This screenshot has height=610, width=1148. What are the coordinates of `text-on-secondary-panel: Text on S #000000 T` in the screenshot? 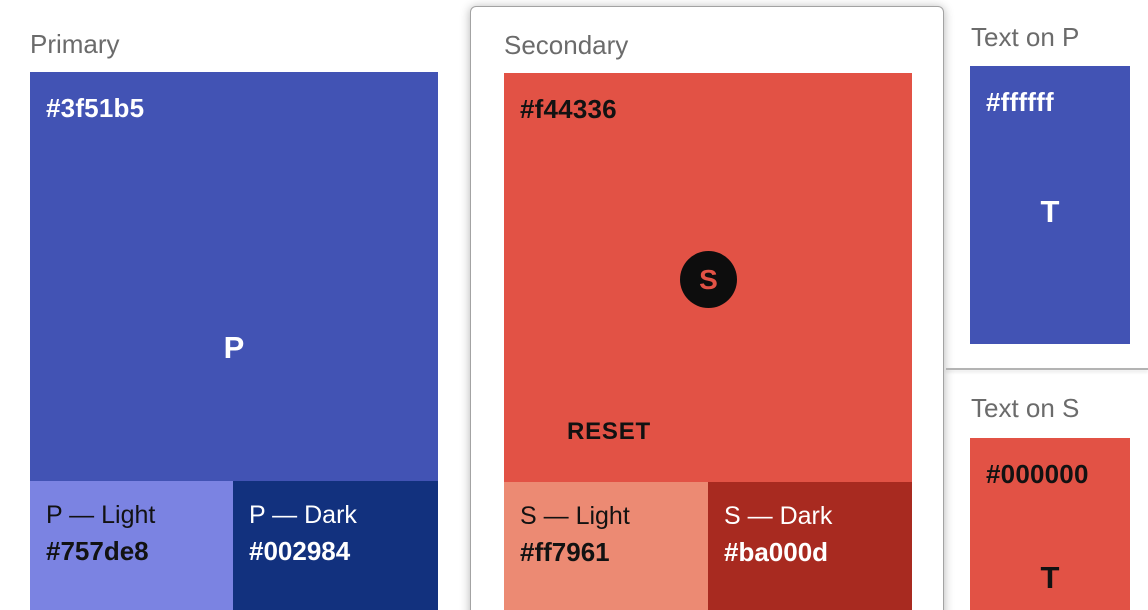 It's located at (1047, 490).